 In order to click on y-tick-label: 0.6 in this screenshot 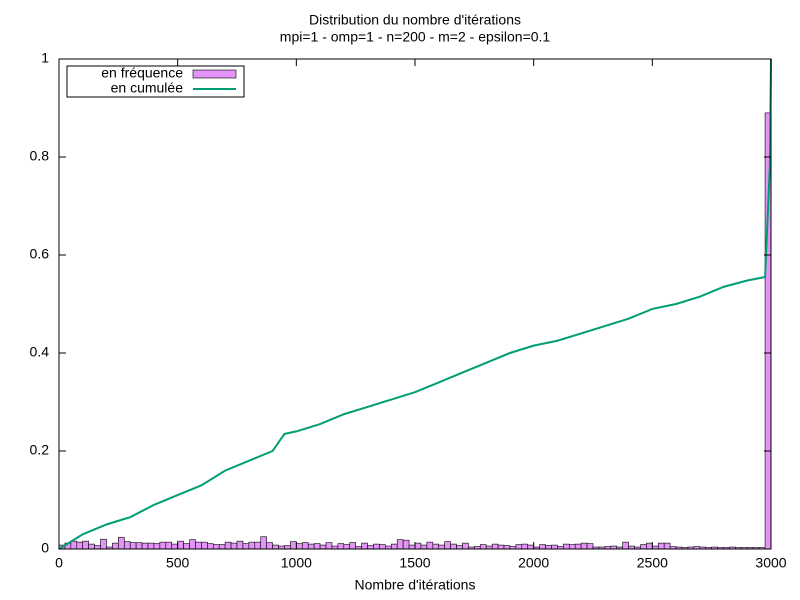, I will do `click(40, 254)`.